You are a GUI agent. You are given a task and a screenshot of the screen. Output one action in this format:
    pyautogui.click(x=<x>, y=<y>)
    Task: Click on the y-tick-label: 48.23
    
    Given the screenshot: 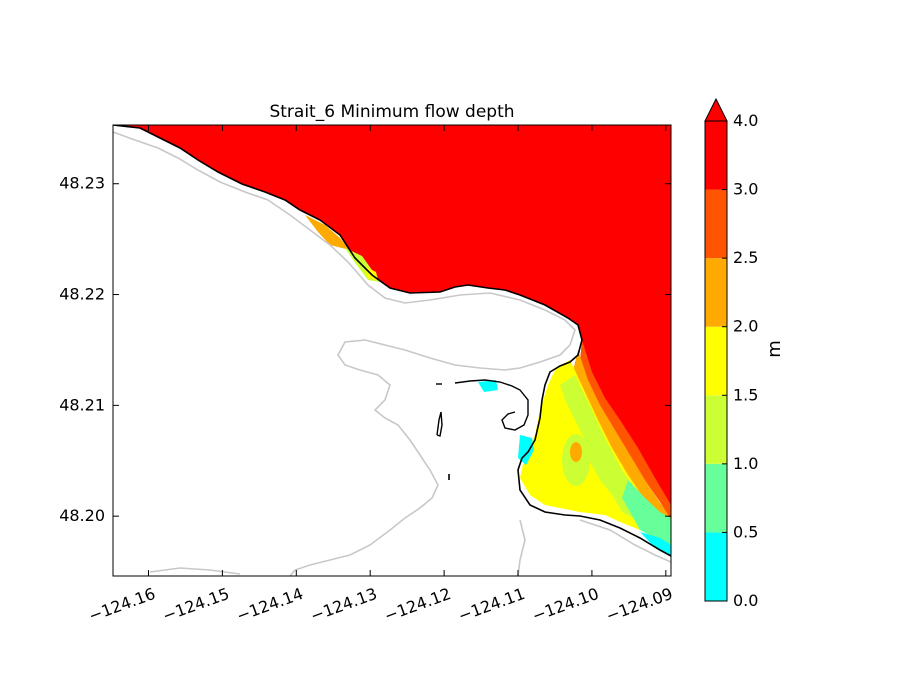 What is the action you would take?
    pyautogui.click(x=82, y=183)
    